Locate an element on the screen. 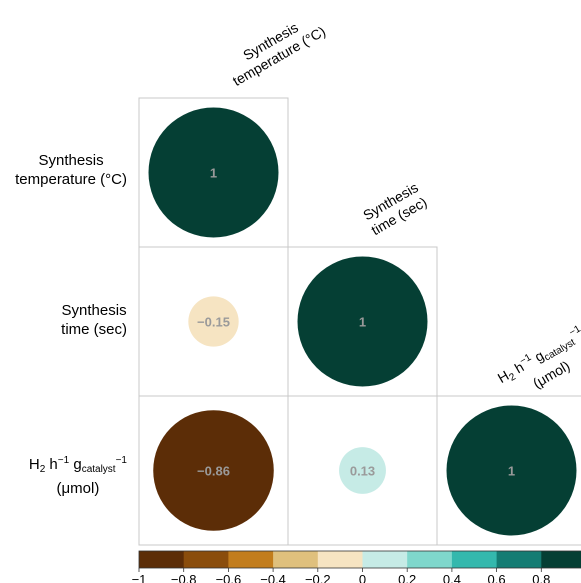 Image resolution: width=581 pixels, height=583 pixels. row-label-temperature: Synthesis temperature (°C) is located at coordinates (71, 170).